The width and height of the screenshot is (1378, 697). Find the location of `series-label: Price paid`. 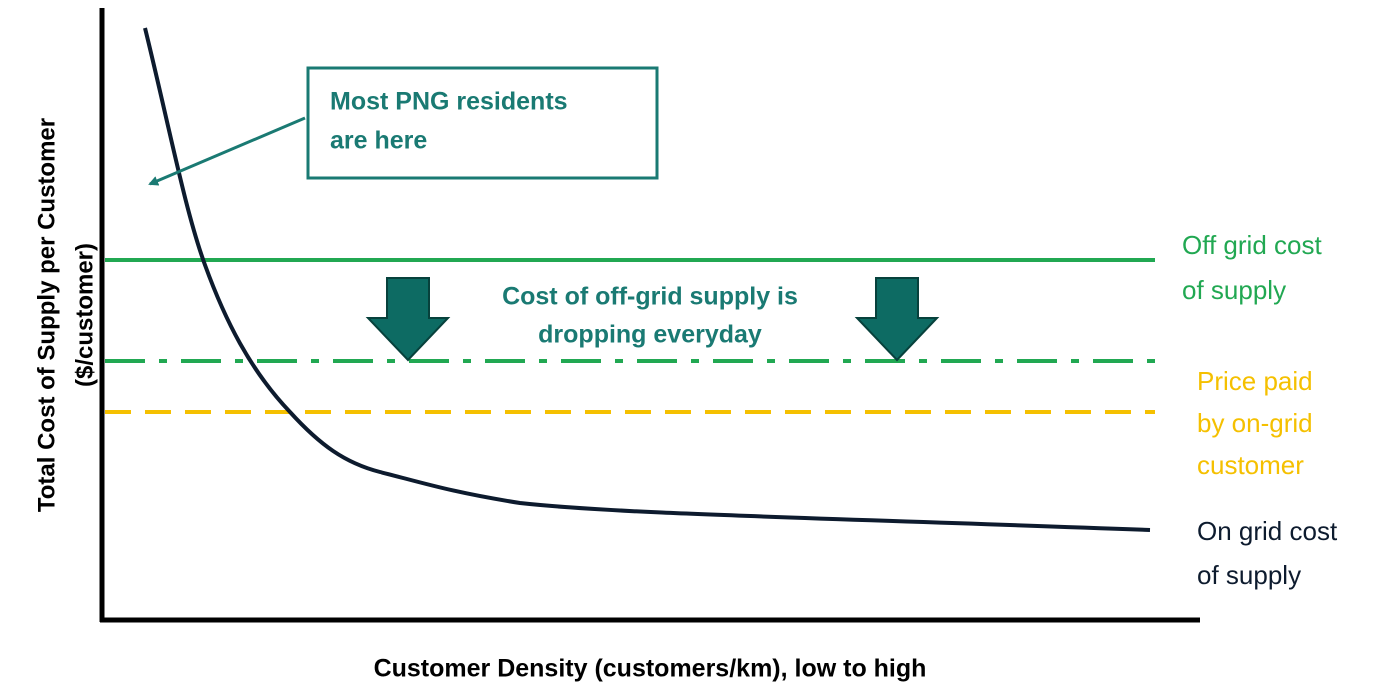

series-label: Price paid is located at coordinates (1255, 381).